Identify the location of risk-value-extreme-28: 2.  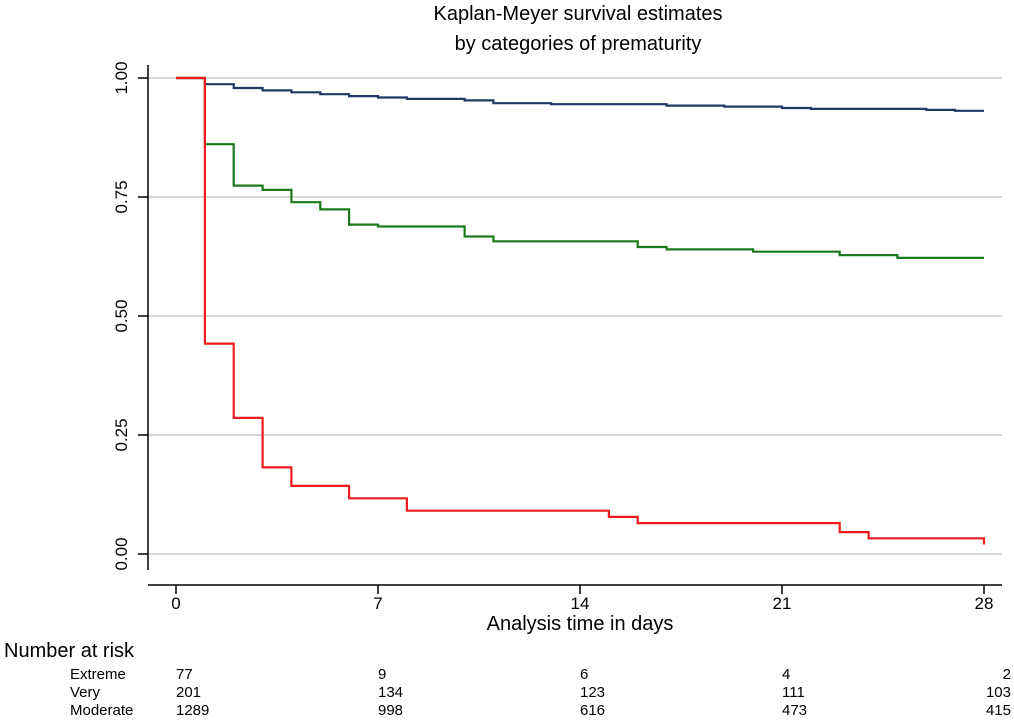
(1007, 674).